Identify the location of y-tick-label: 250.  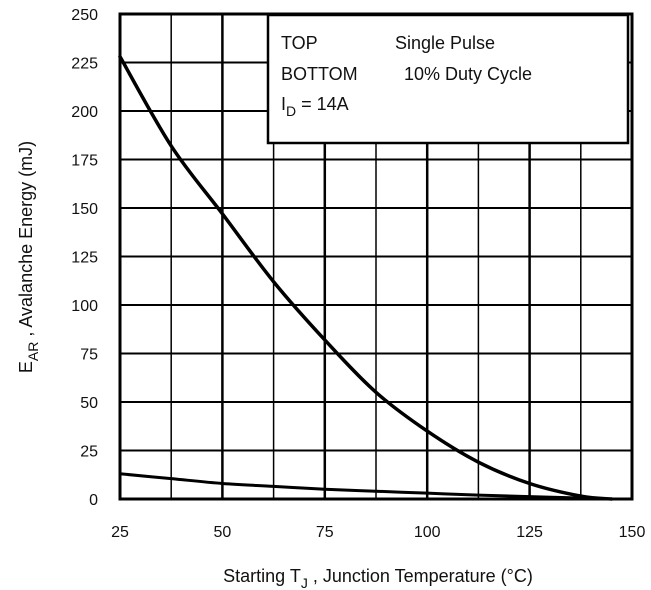
(84, 15).